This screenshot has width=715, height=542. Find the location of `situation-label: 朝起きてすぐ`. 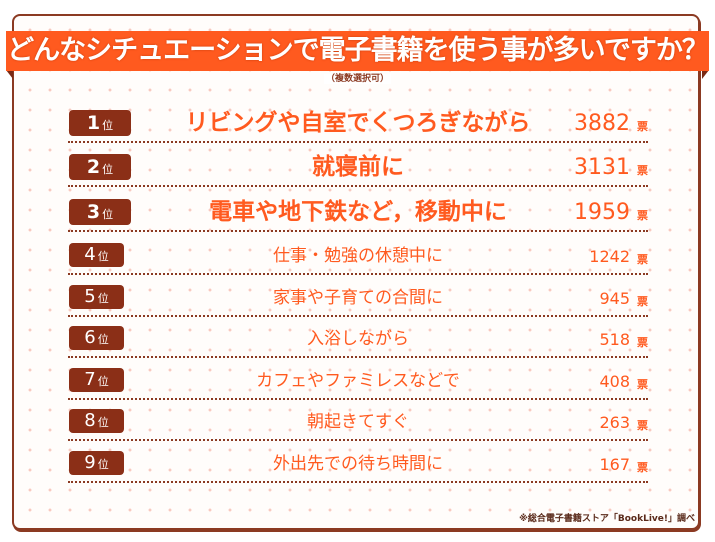

situation-label: 朝起きてすぐ is located at coordinates (358, 422).